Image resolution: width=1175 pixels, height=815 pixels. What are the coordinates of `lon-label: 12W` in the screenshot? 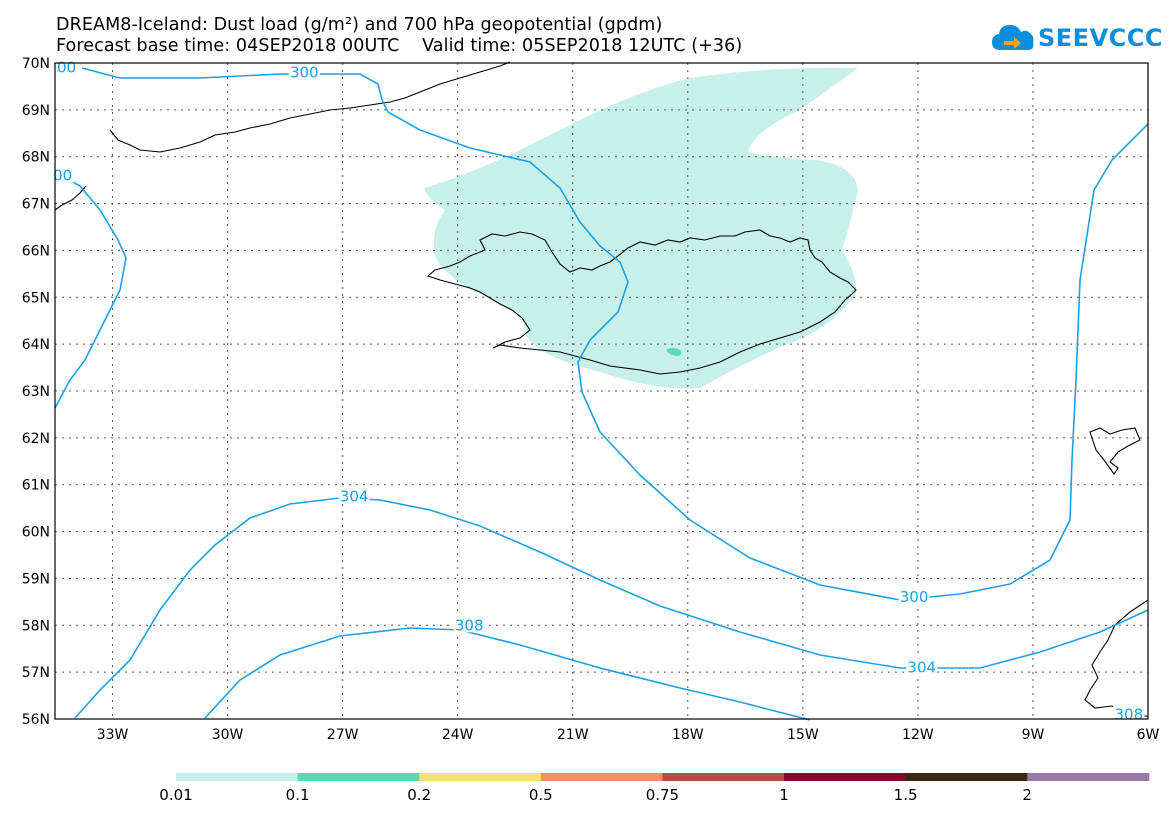 It's located at (918, 735).